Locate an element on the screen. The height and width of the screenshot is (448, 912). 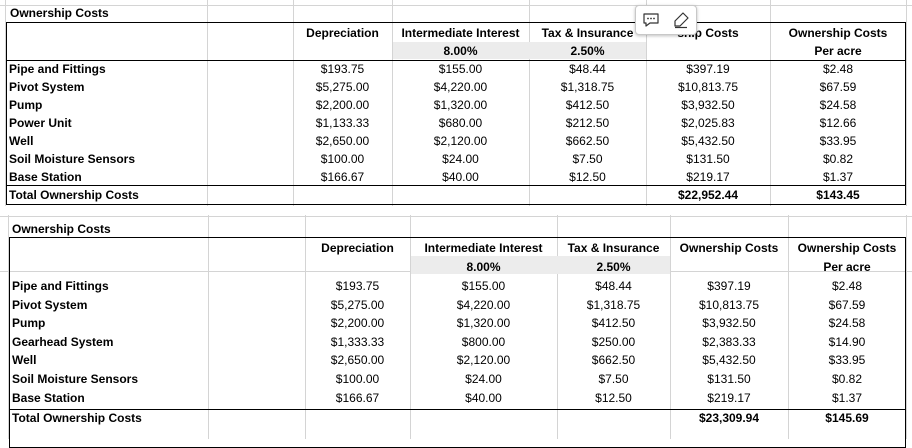
tax-insurance-cell: $250.00 is located at coordinates (613, 341).